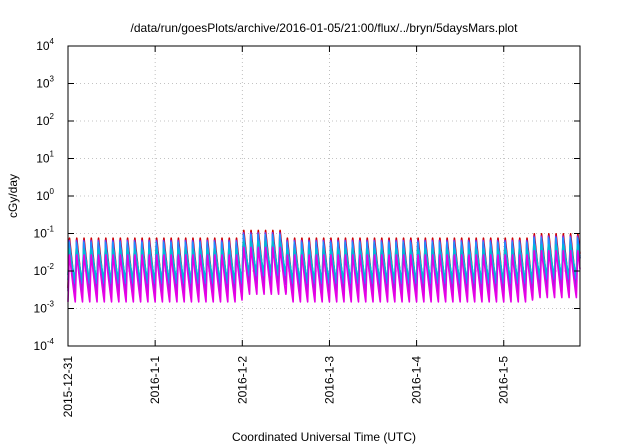  Describe the element at coordinates (417, 380) in the screenshot. I see `x-tick-label: 2016-1-4` at that location.